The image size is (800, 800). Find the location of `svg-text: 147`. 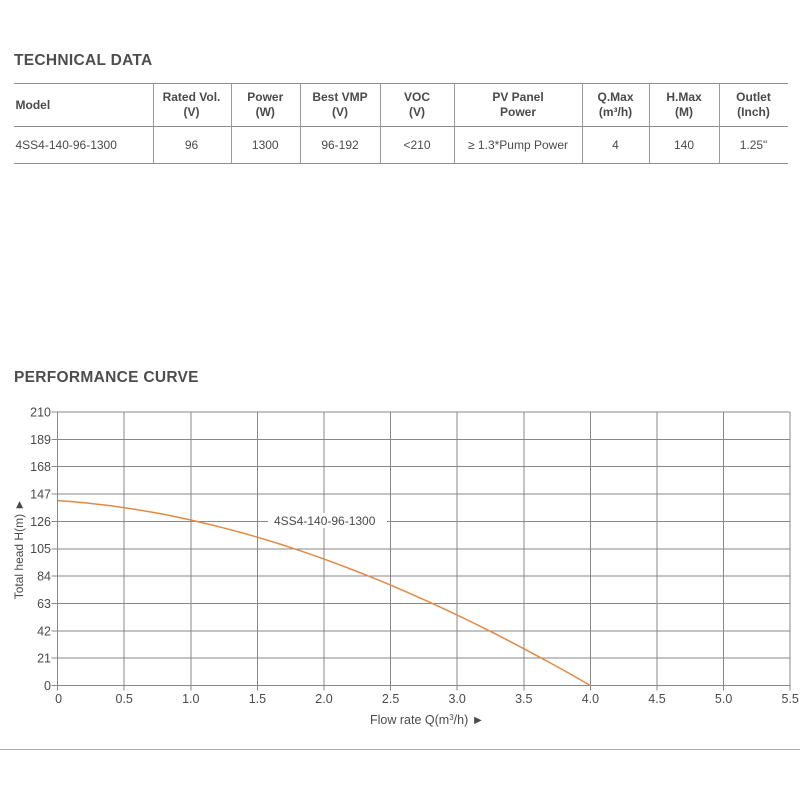

svg-text: 147 is located at coordinates (40, 495).